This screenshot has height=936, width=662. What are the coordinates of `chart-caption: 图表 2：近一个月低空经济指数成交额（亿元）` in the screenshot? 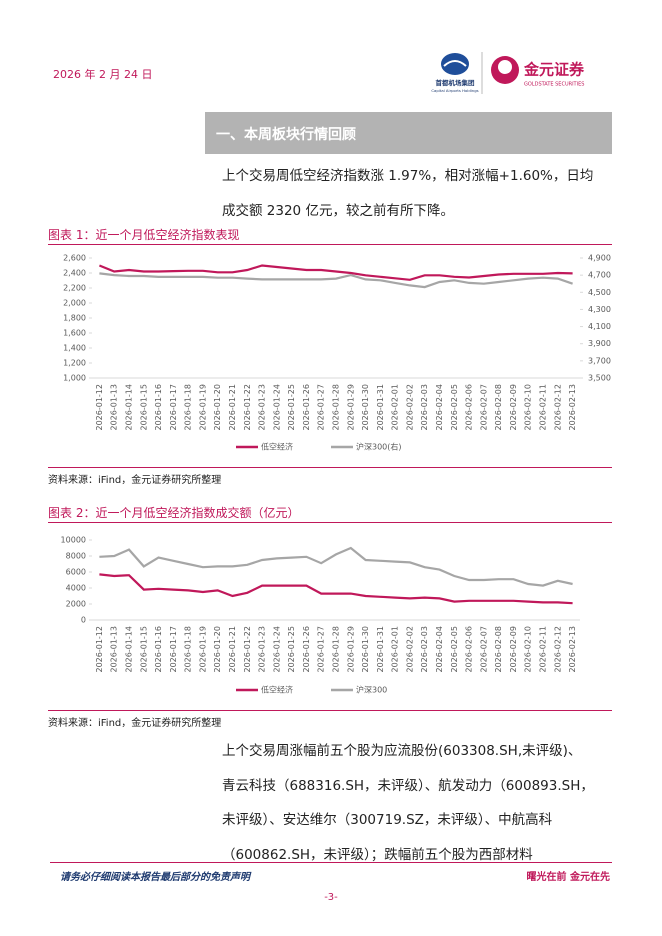 It's located at (174, 513).